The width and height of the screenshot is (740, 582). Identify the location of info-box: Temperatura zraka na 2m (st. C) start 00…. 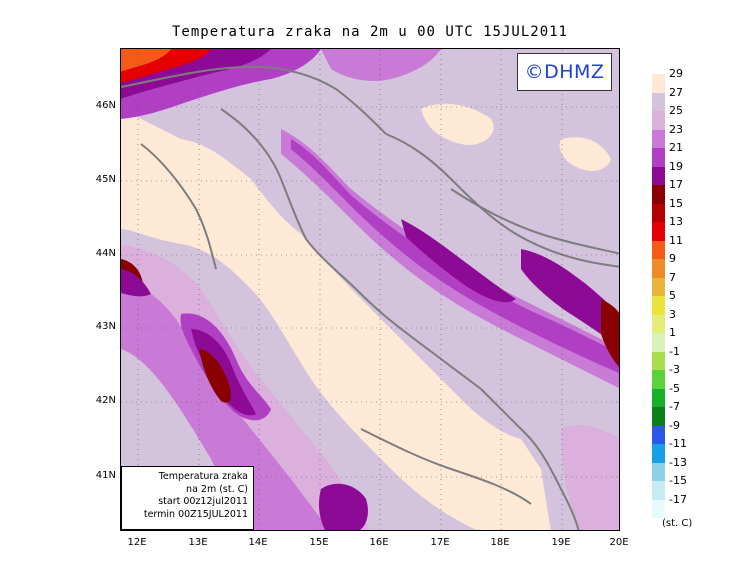
(187, 498).